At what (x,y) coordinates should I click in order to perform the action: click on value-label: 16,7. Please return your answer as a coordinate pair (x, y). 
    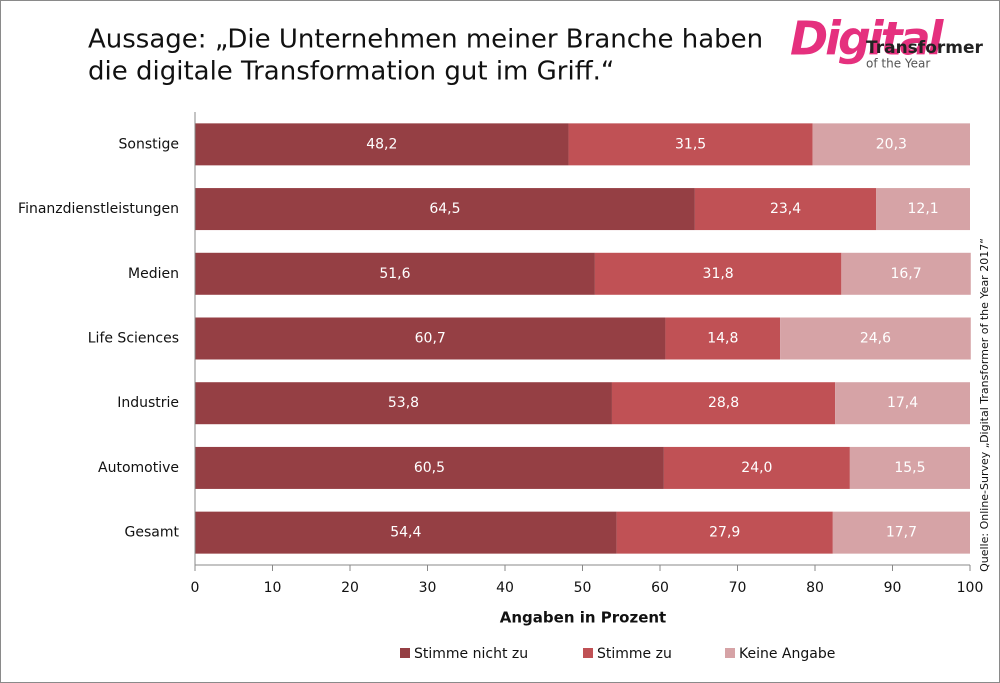
    Looking at the image, I should click on (905, 274).